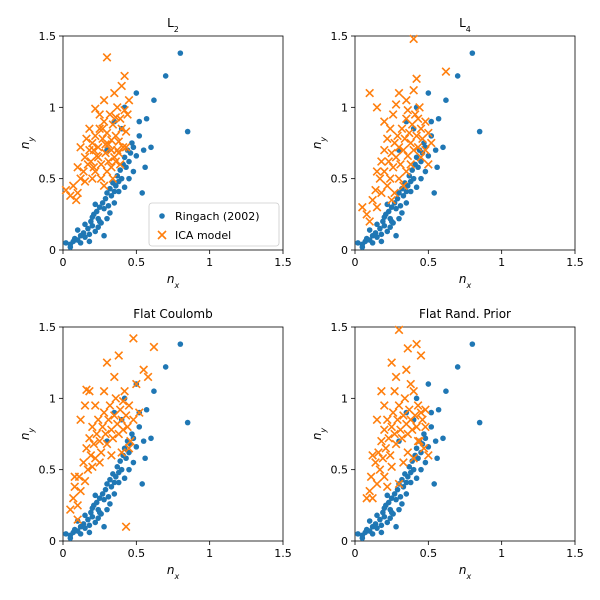 This screenshot has height=600, width=600. I want to click on x-tick-label: 1, so click(209, 553).